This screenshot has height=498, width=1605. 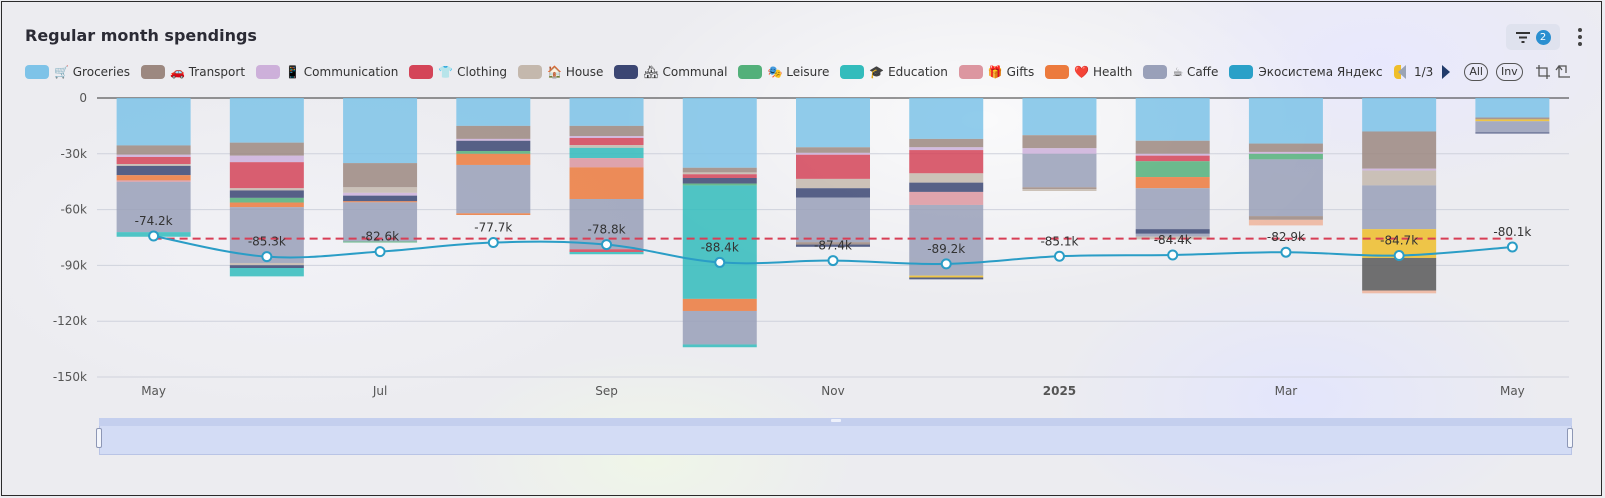 I want to click on datazoom-drag-grip, so click(x=836, y=420).